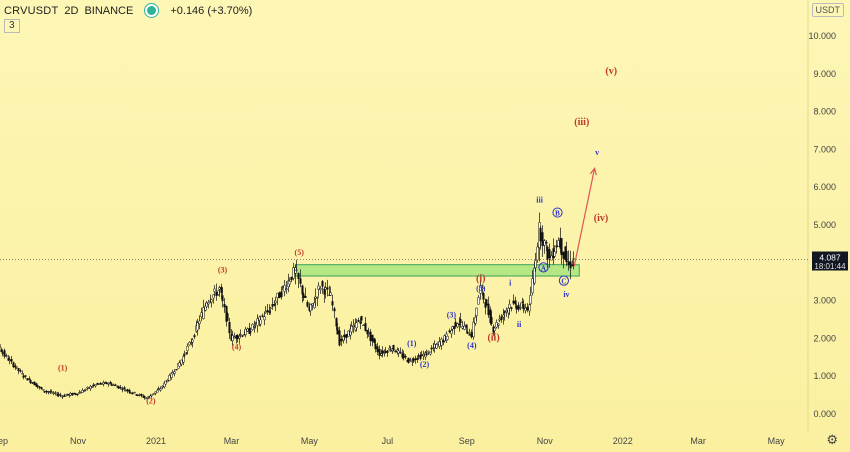 This screenshot has height=452, width=850. I want to click on gear-icon: ⚙, so click(832, 439).